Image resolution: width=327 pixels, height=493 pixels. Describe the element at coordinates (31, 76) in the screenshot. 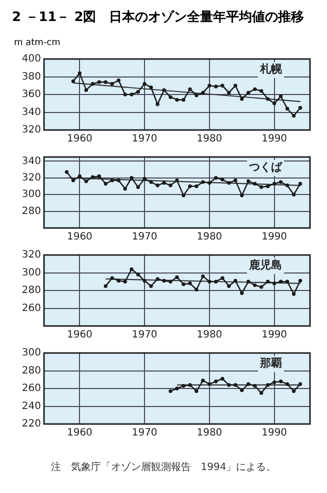

I see `y-tick-label: 380` at that location.